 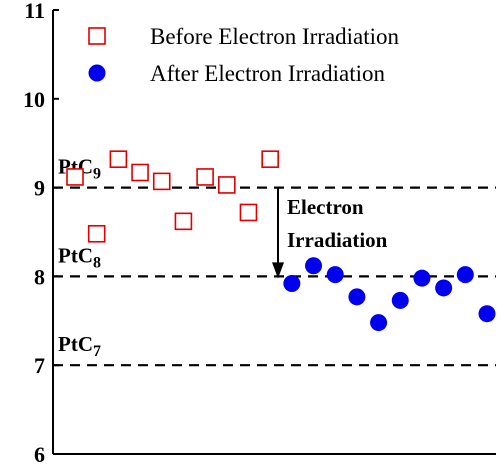 What do you see at coordinates (267, 73) in the screenshot?
I see `legend-entry-label: After Electron Irradiation` at bounding box center [267, 73].